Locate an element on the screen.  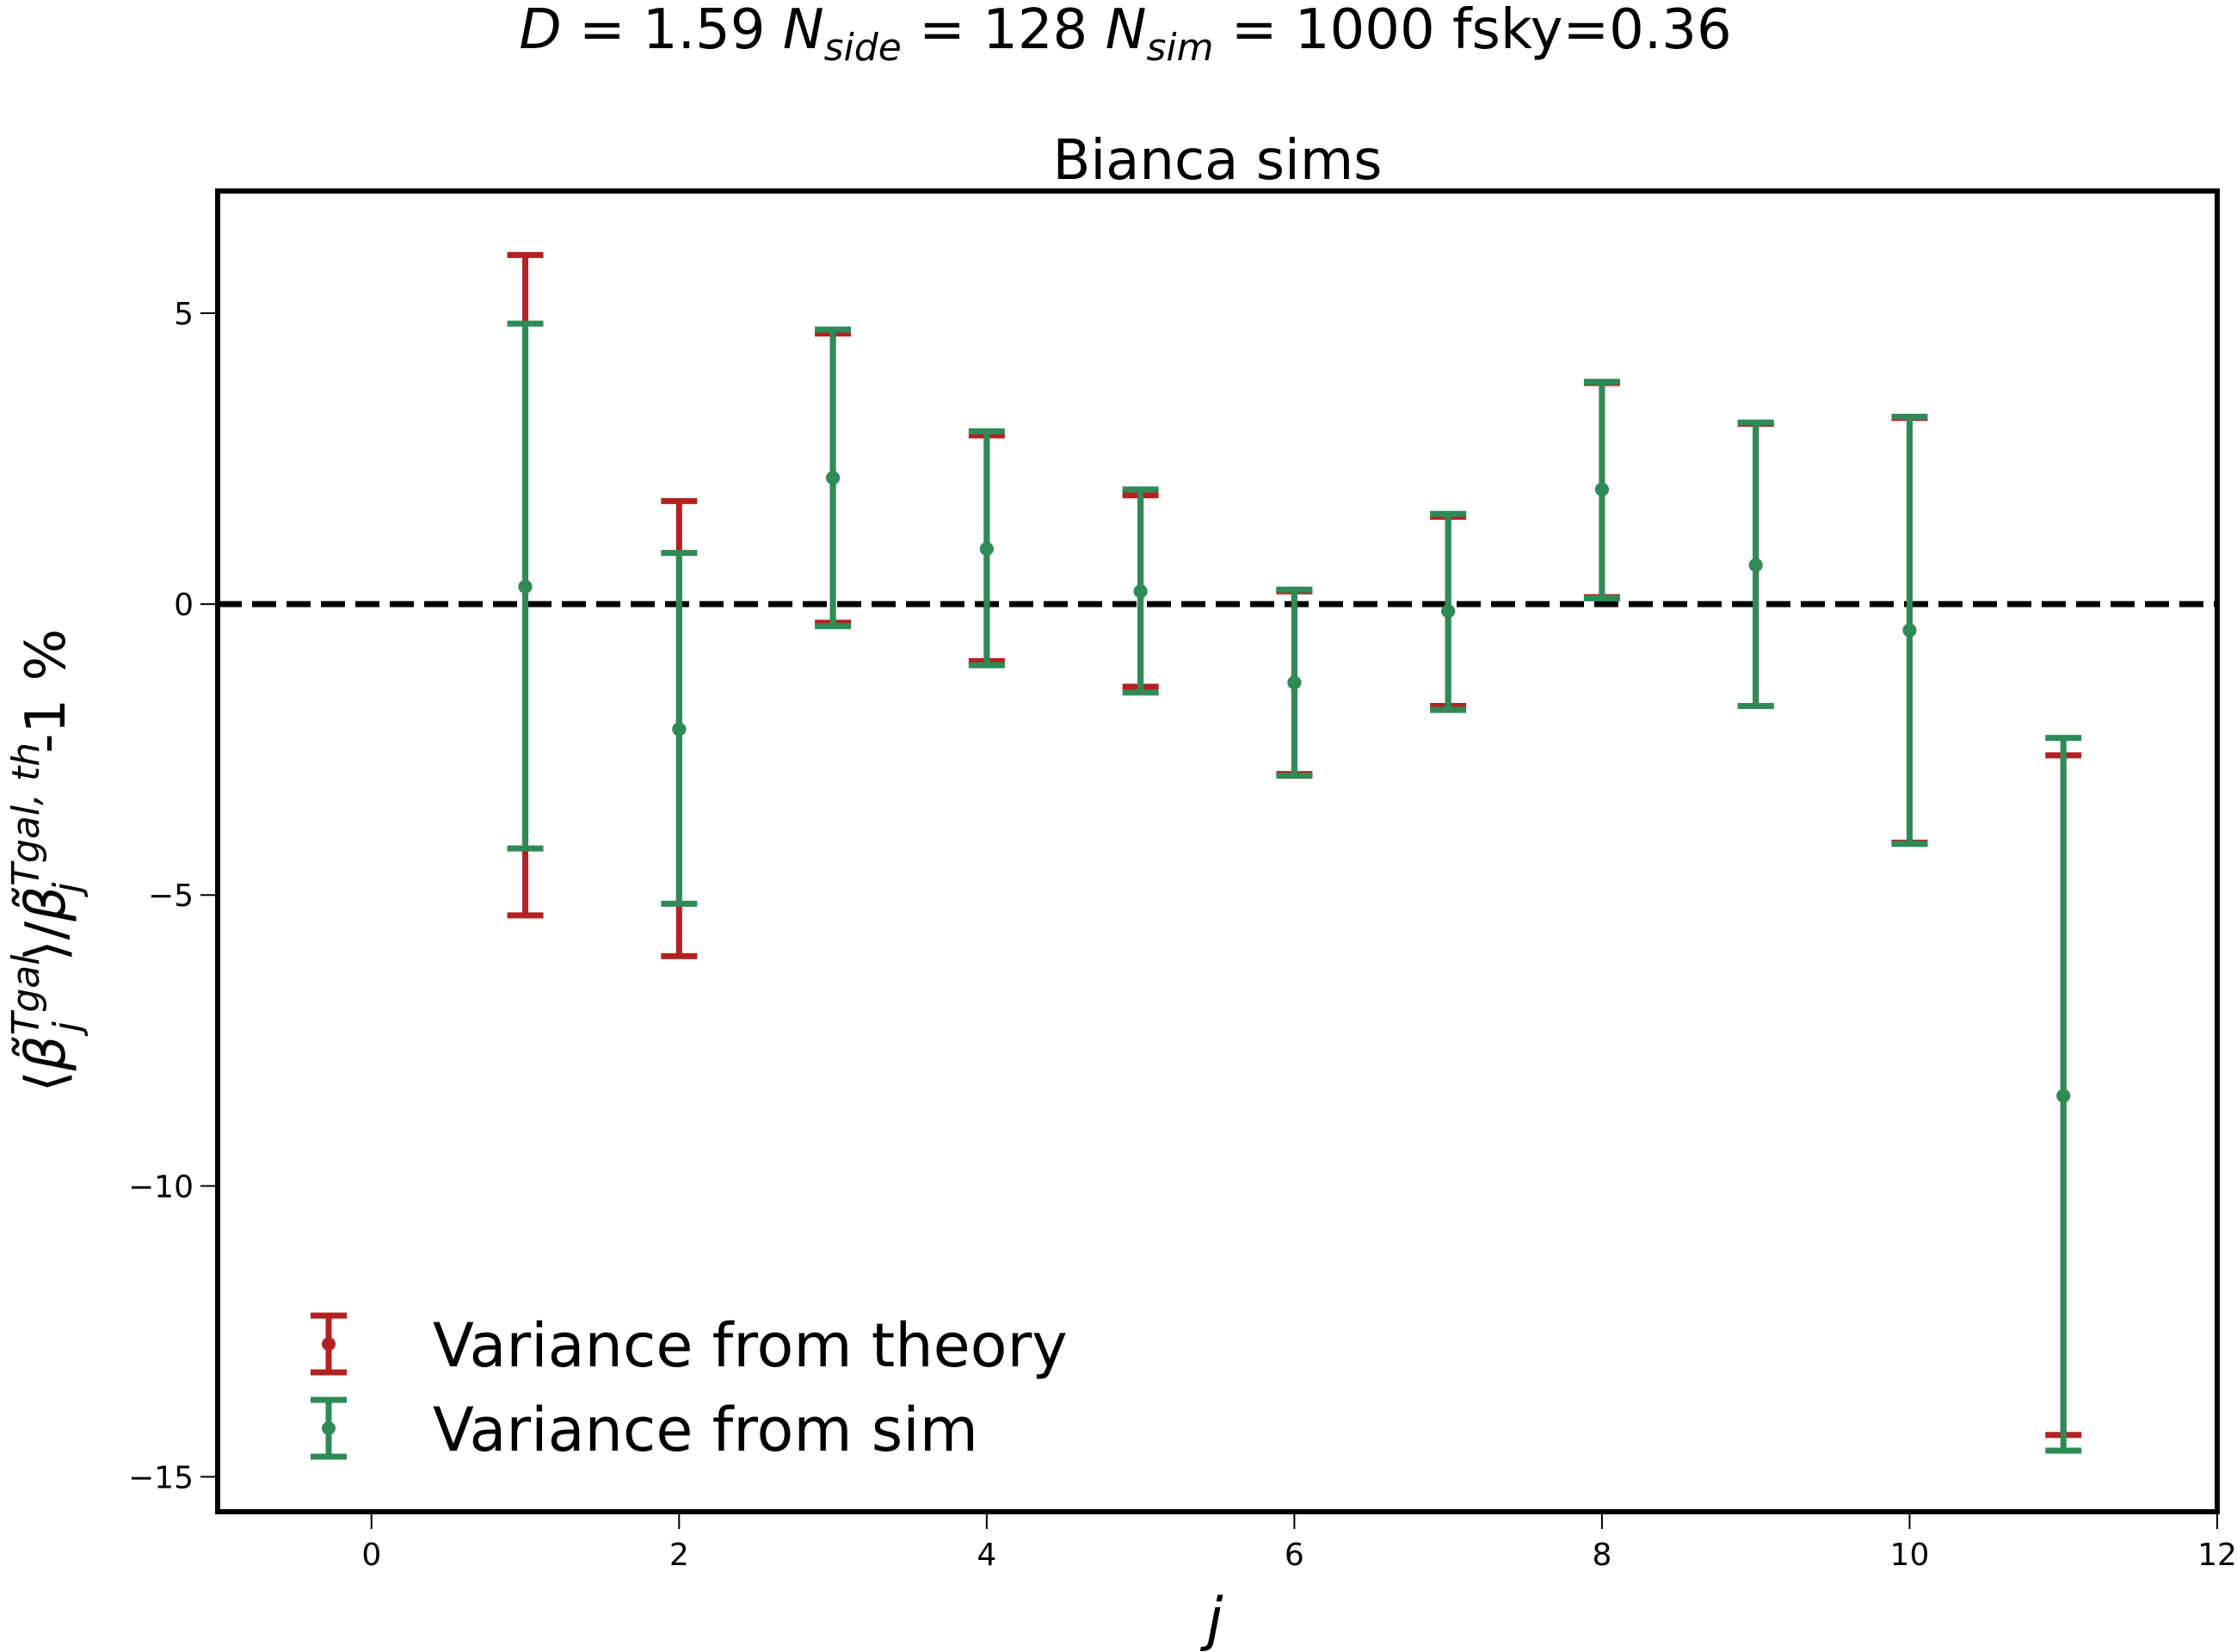
x-tick-label: 6 is located at coordinates (1294, 1555).